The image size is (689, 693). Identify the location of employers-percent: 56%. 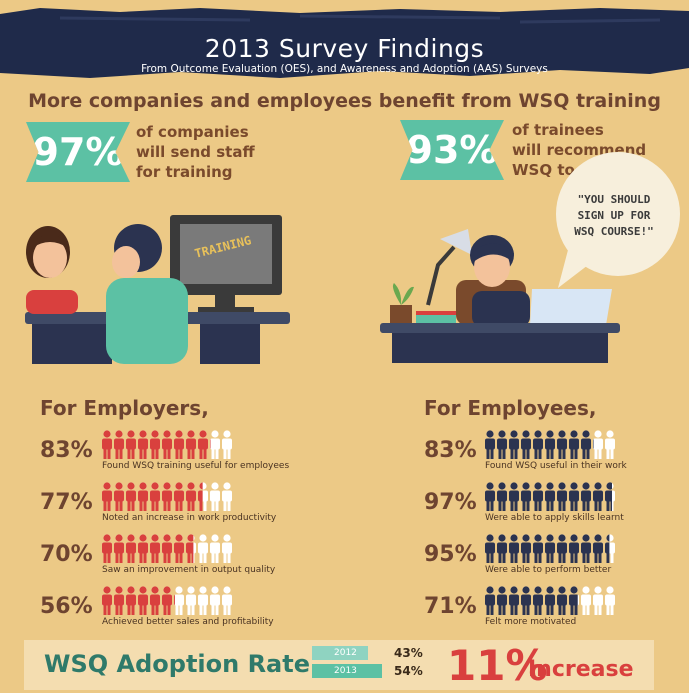
(66, 606).